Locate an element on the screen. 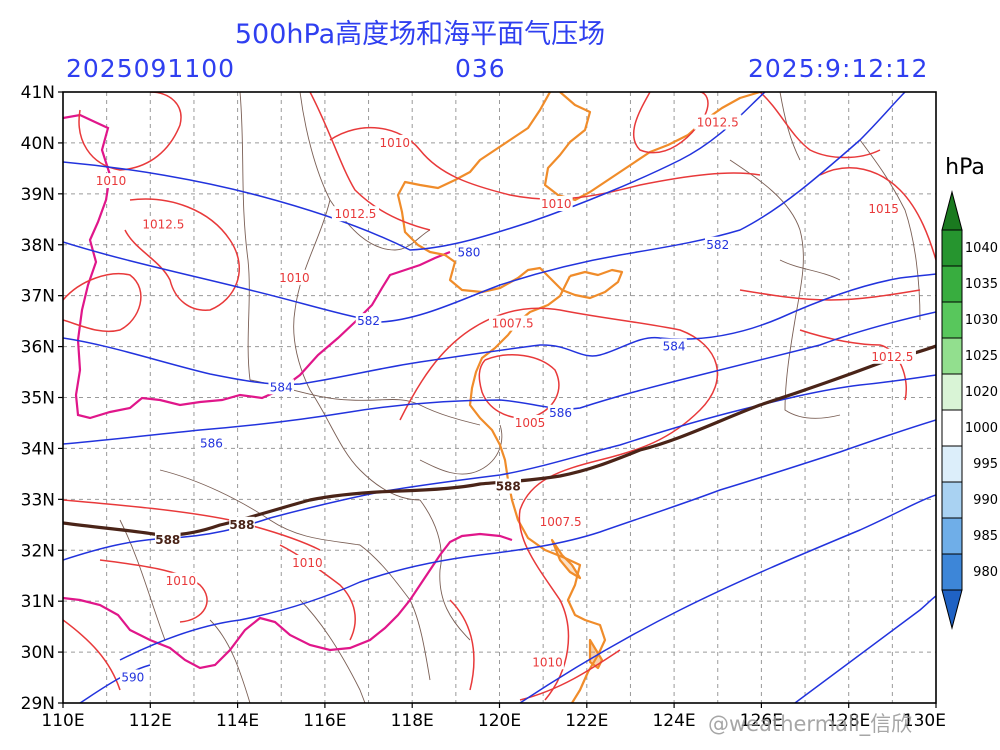  lat-tick-label: 35N is located at coordinates (38, 399).